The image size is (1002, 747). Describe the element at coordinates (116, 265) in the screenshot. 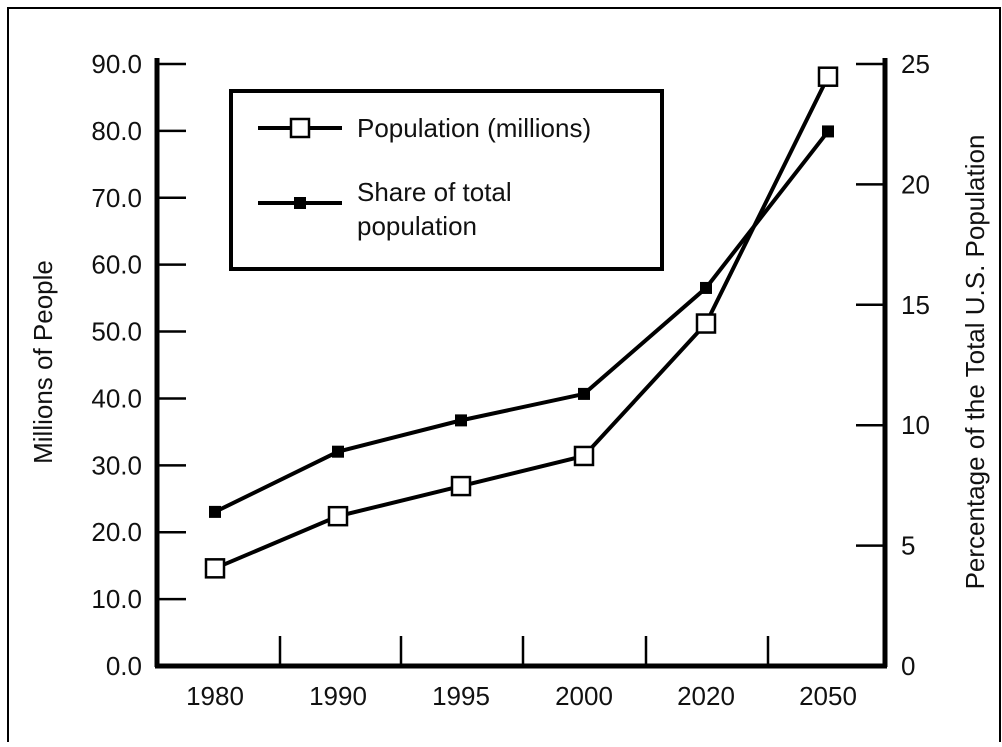

I see `left-tick-label: 60.0` at that location.